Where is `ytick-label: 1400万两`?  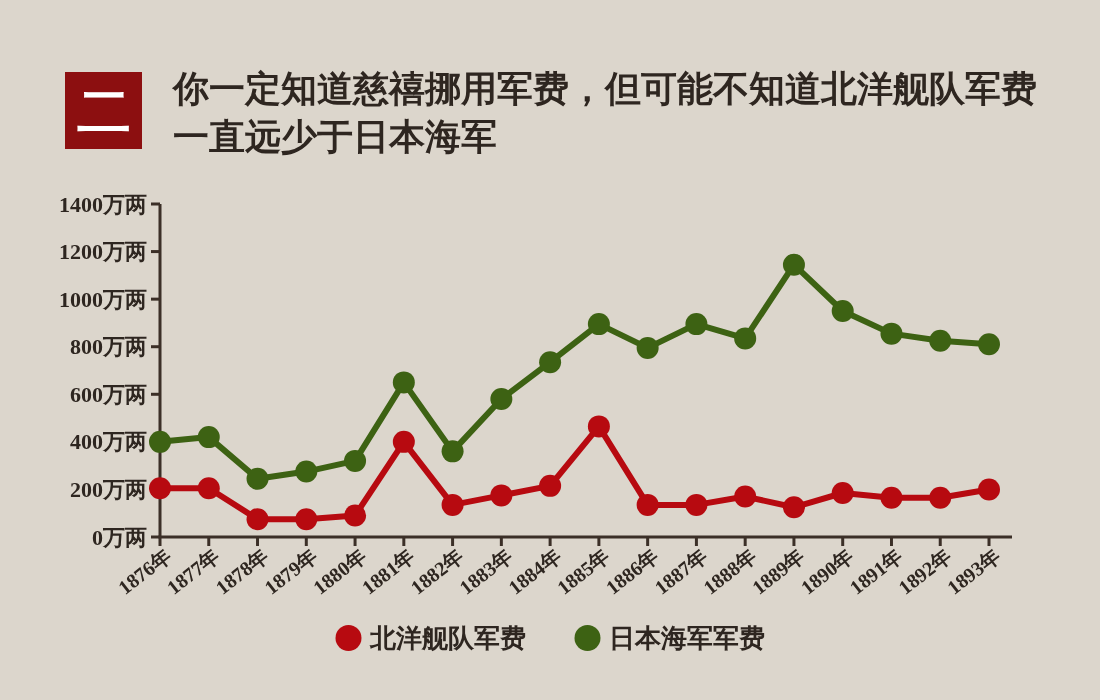 ytick-label: 1400万两 is located at coordinates (103, 204).